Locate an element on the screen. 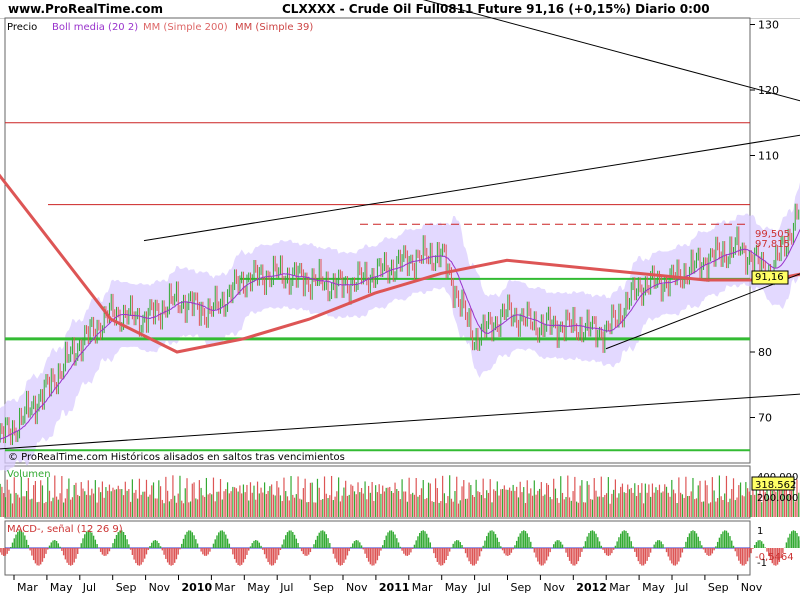 The height and width of the screenshot is (600, 800). macd-panel-label: MACD-, señal (12 26 9) is located at coordinates (65, 529).